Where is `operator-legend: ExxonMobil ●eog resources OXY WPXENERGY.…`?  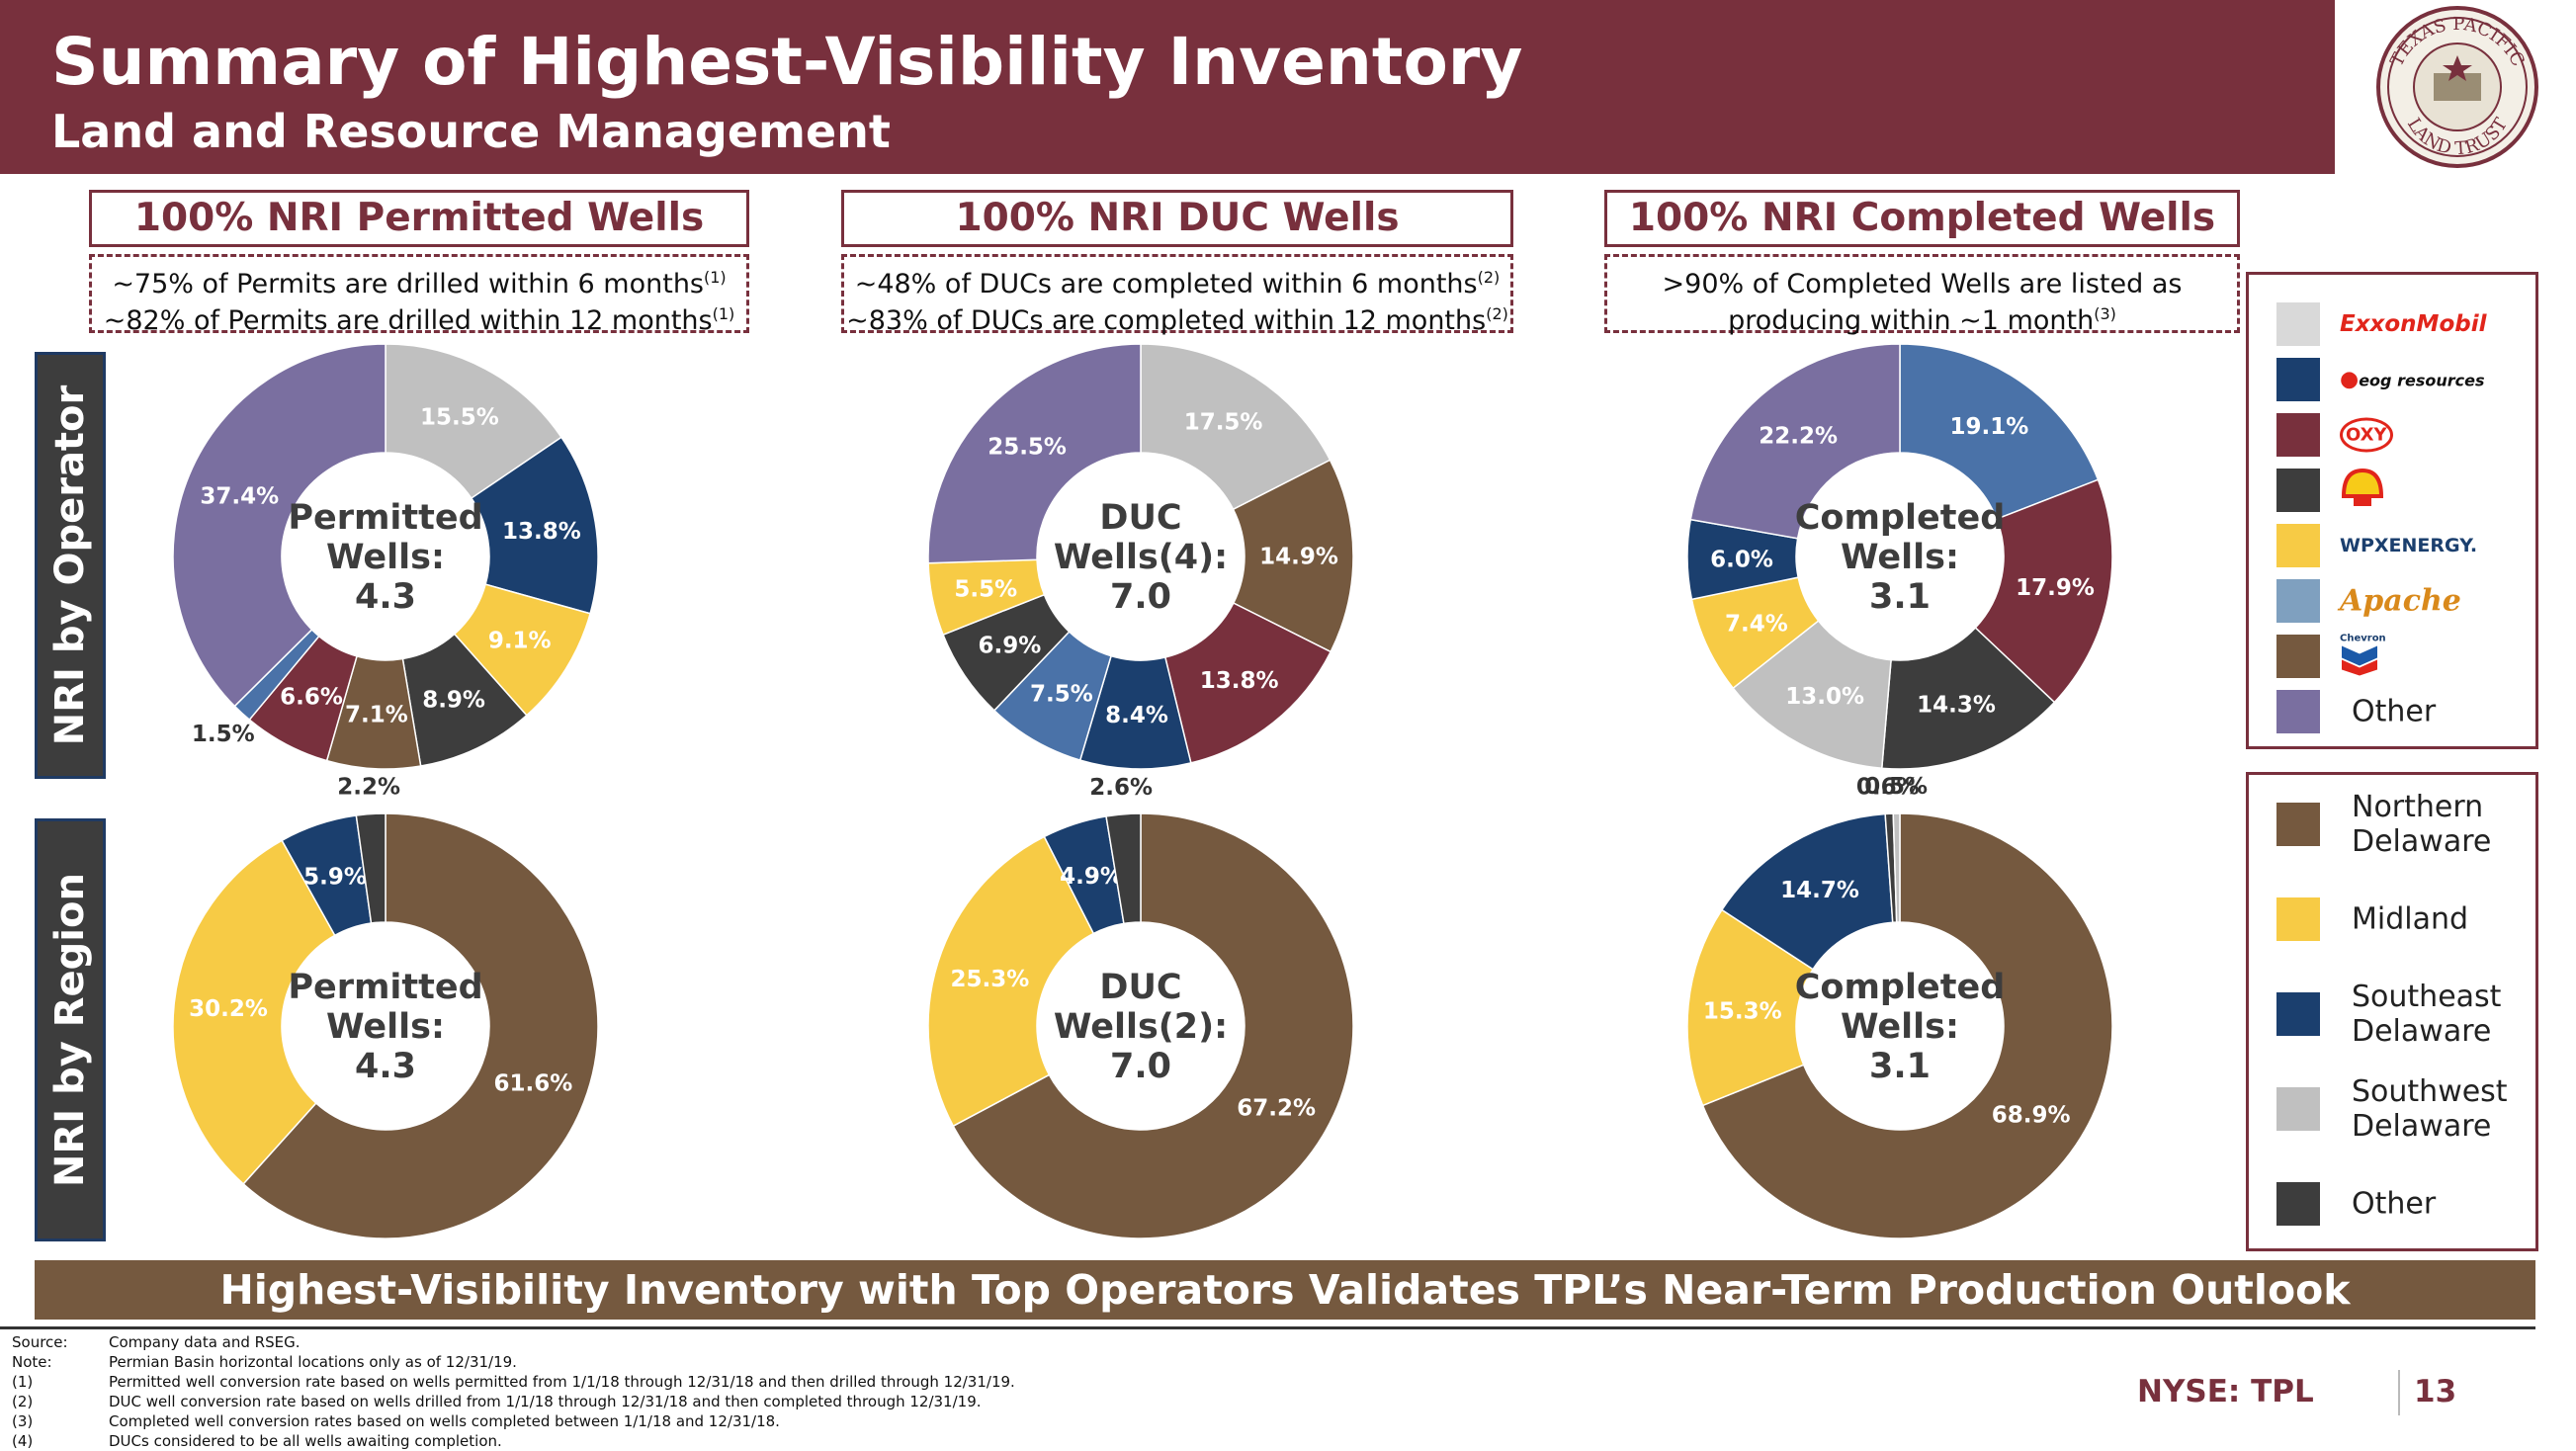 operator-legend: ExxonMobil ●eog resources OXY WPXENERGY.… is located at coordinates (2392, 510).